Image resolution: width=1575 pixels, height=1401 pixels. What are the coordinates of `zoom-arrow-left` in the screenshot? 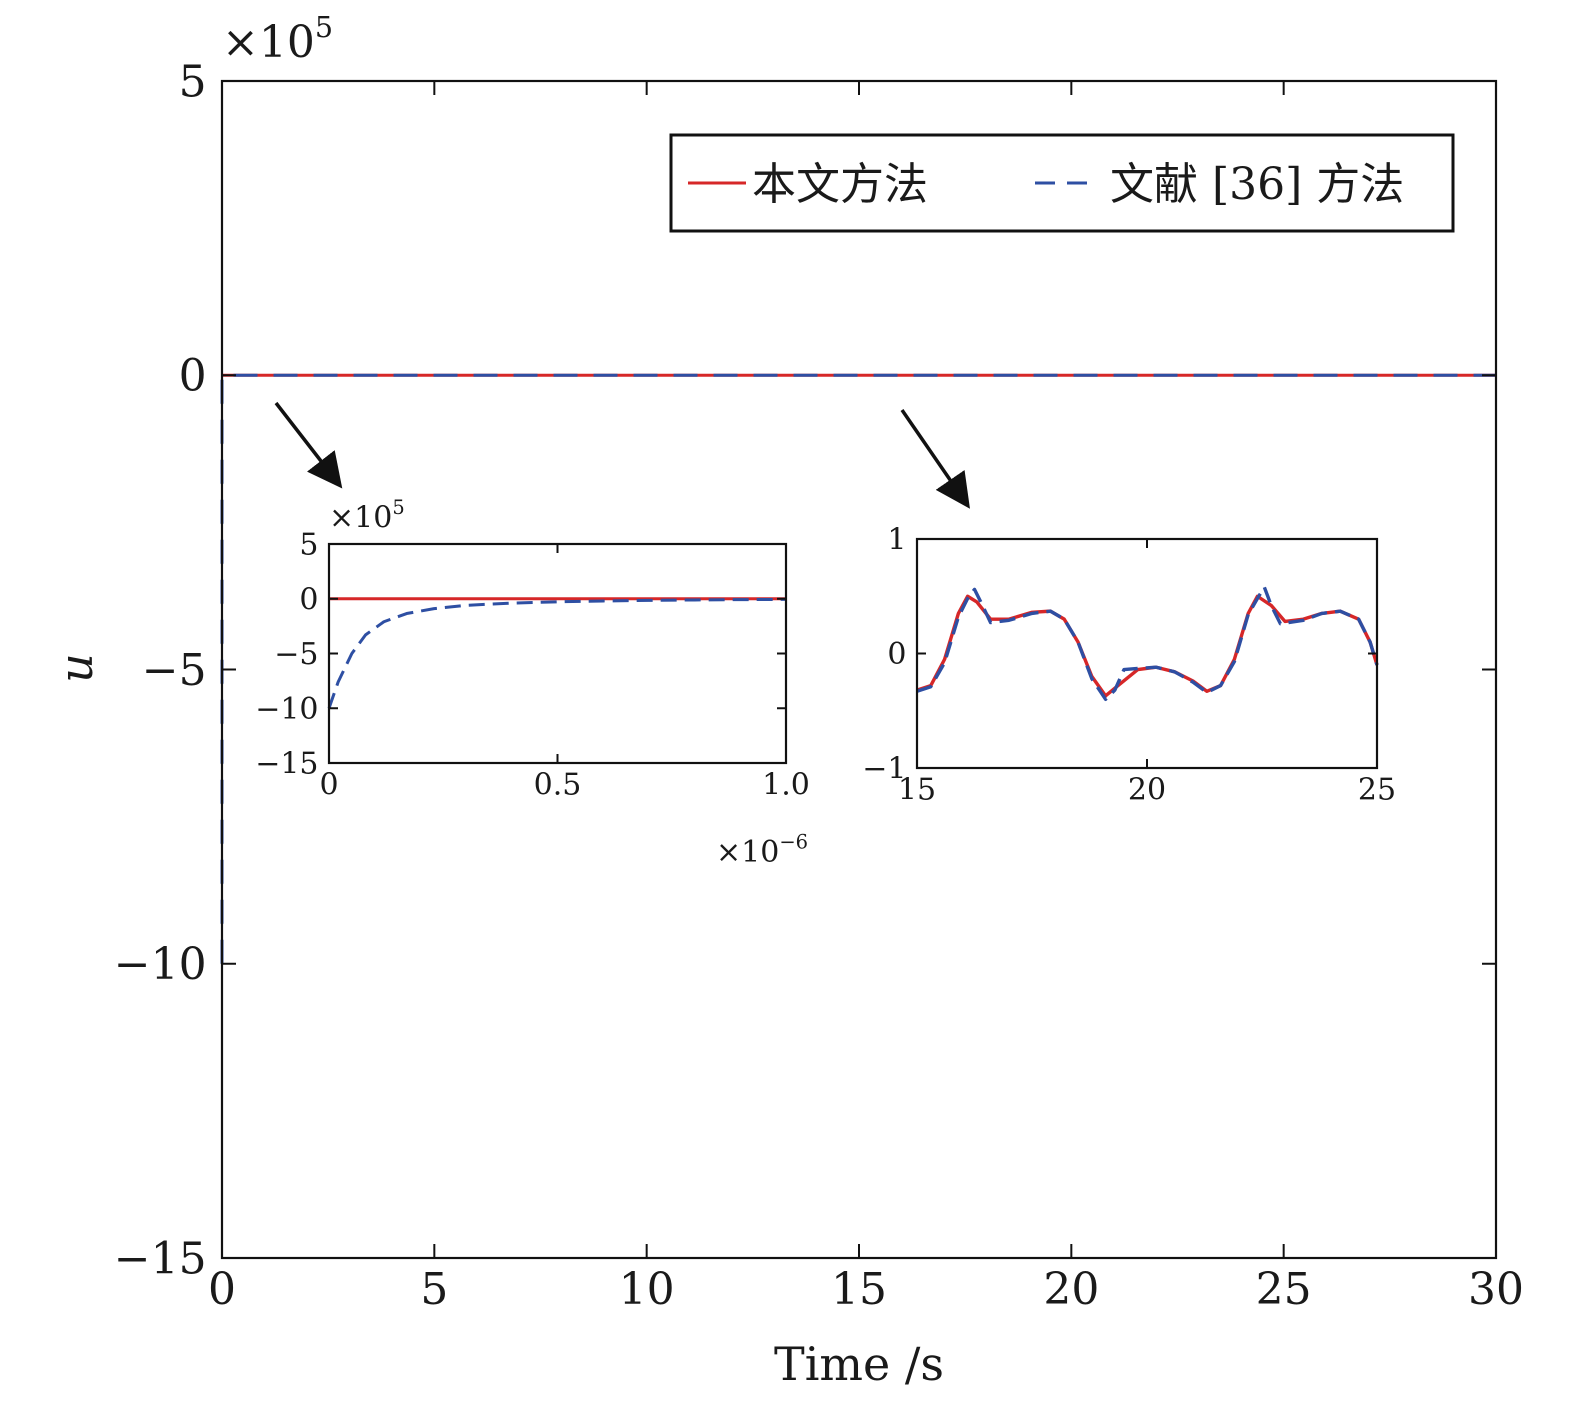 It's located at (308, 445).